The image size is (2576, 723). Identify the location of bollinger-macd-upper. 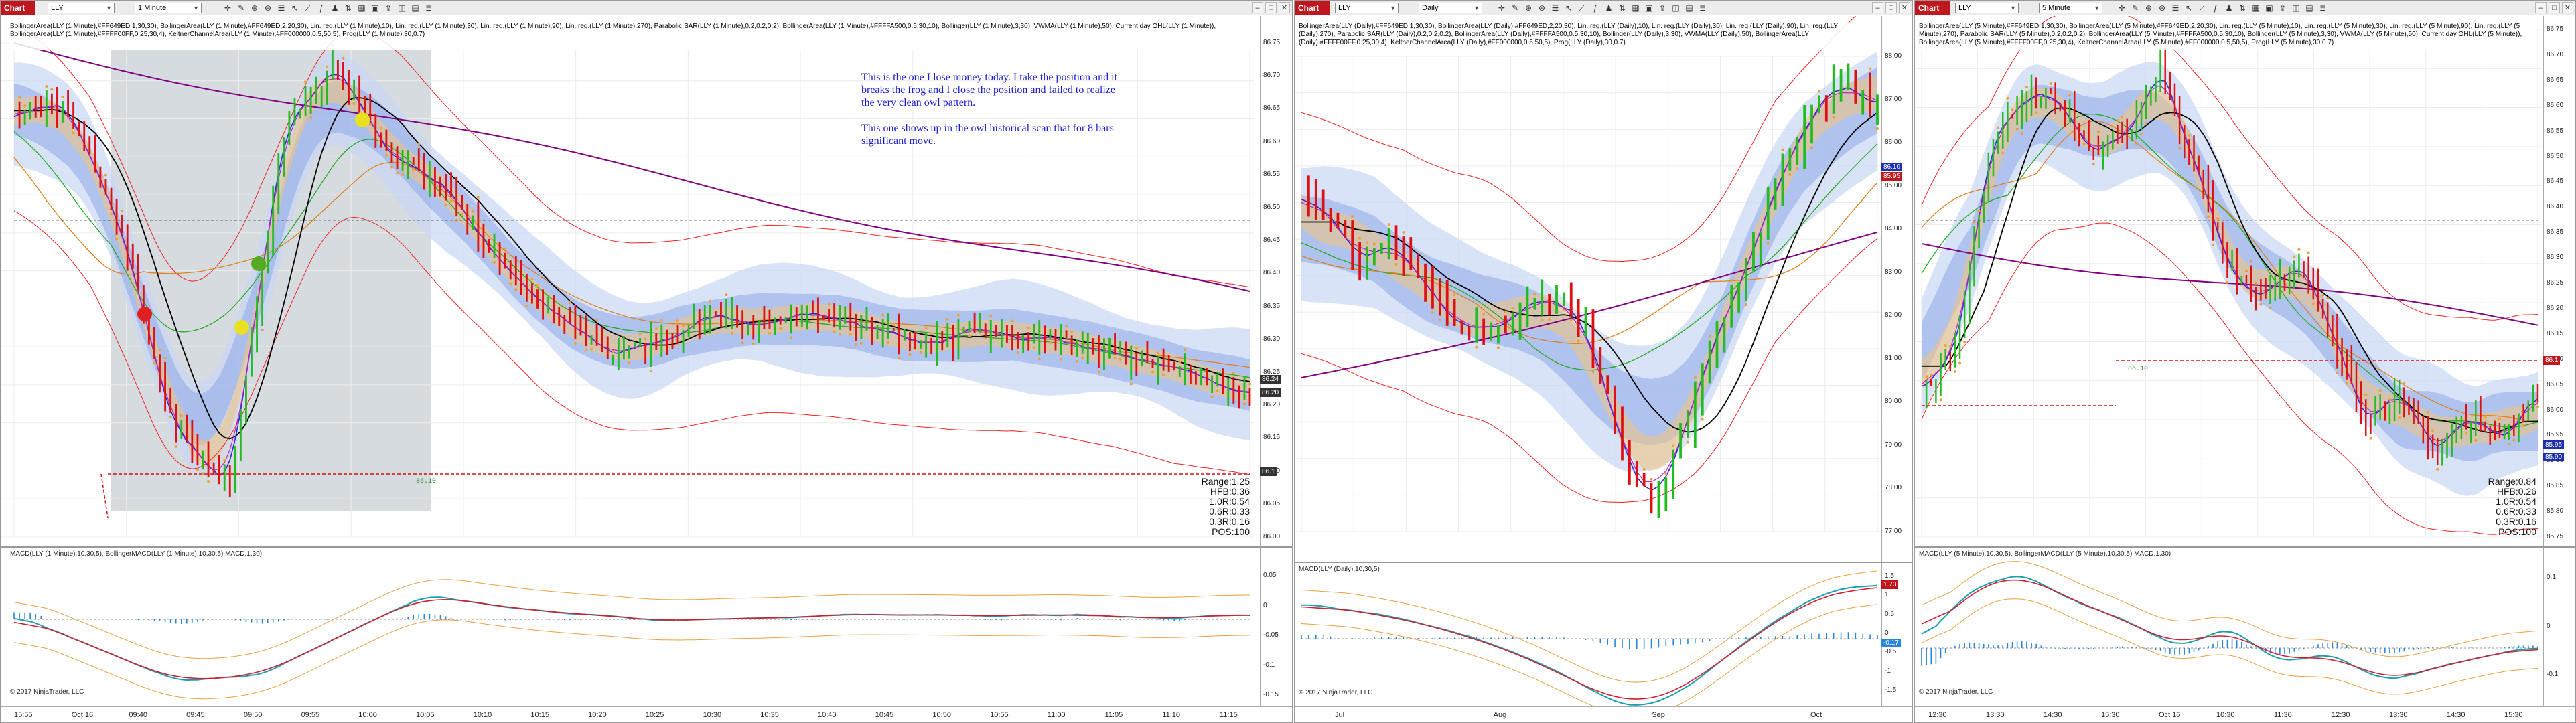
(2229, 609).